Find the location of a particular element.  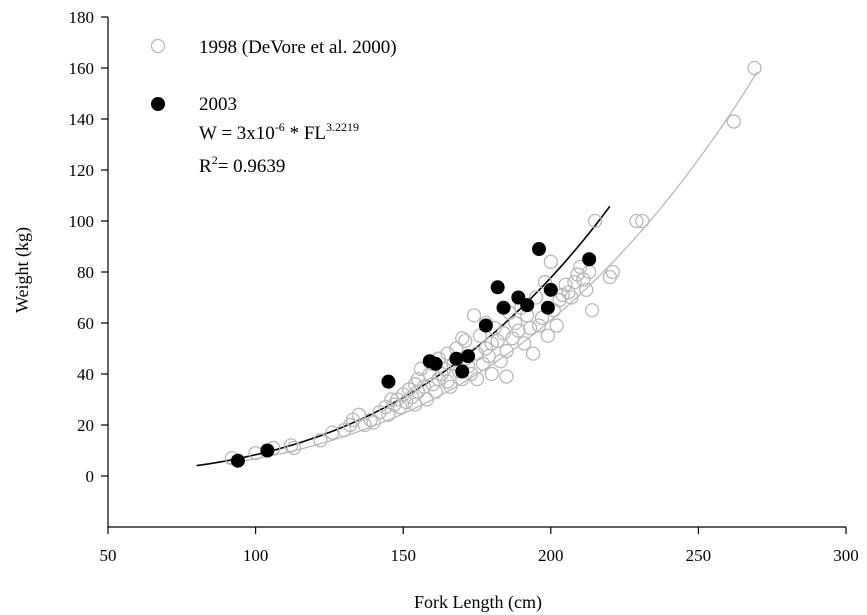

x-tick-label: 100 is located at coordinates (256, 555).